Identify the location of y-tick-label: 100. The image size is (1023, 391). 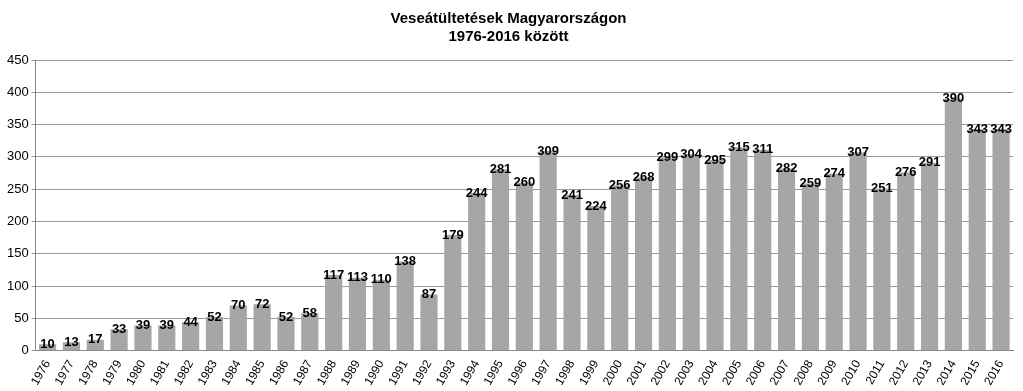
(17, 285).